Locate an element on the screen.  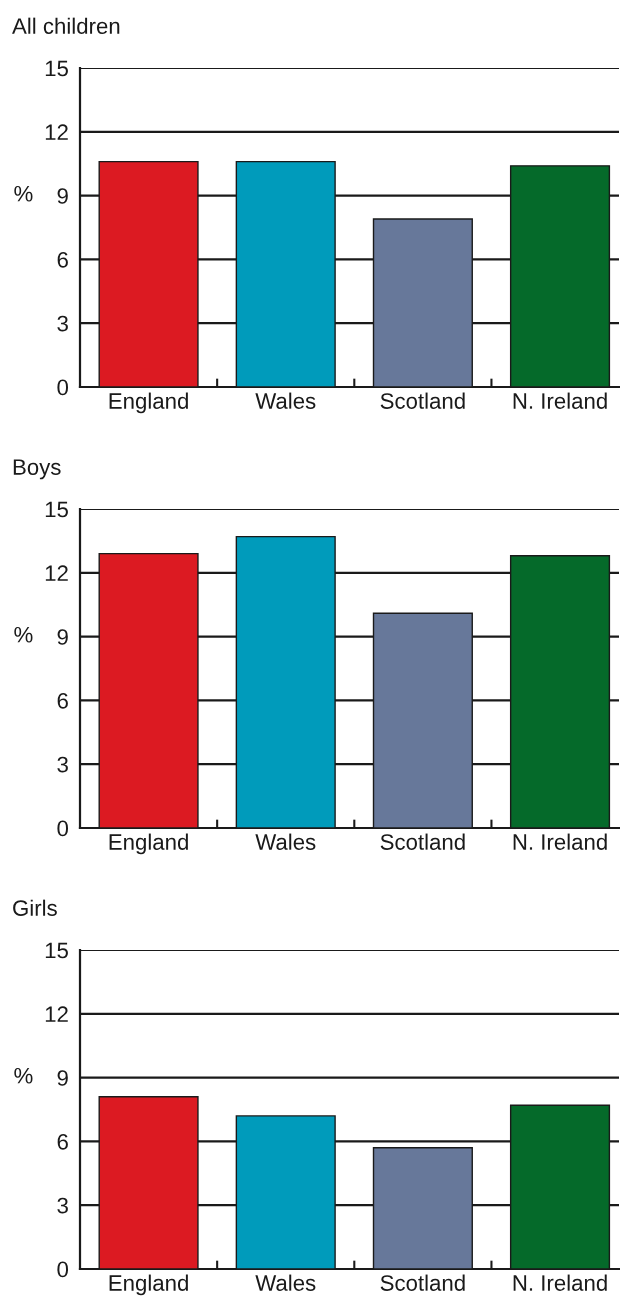
chart-title: All children is located at coordinates (66, 25).